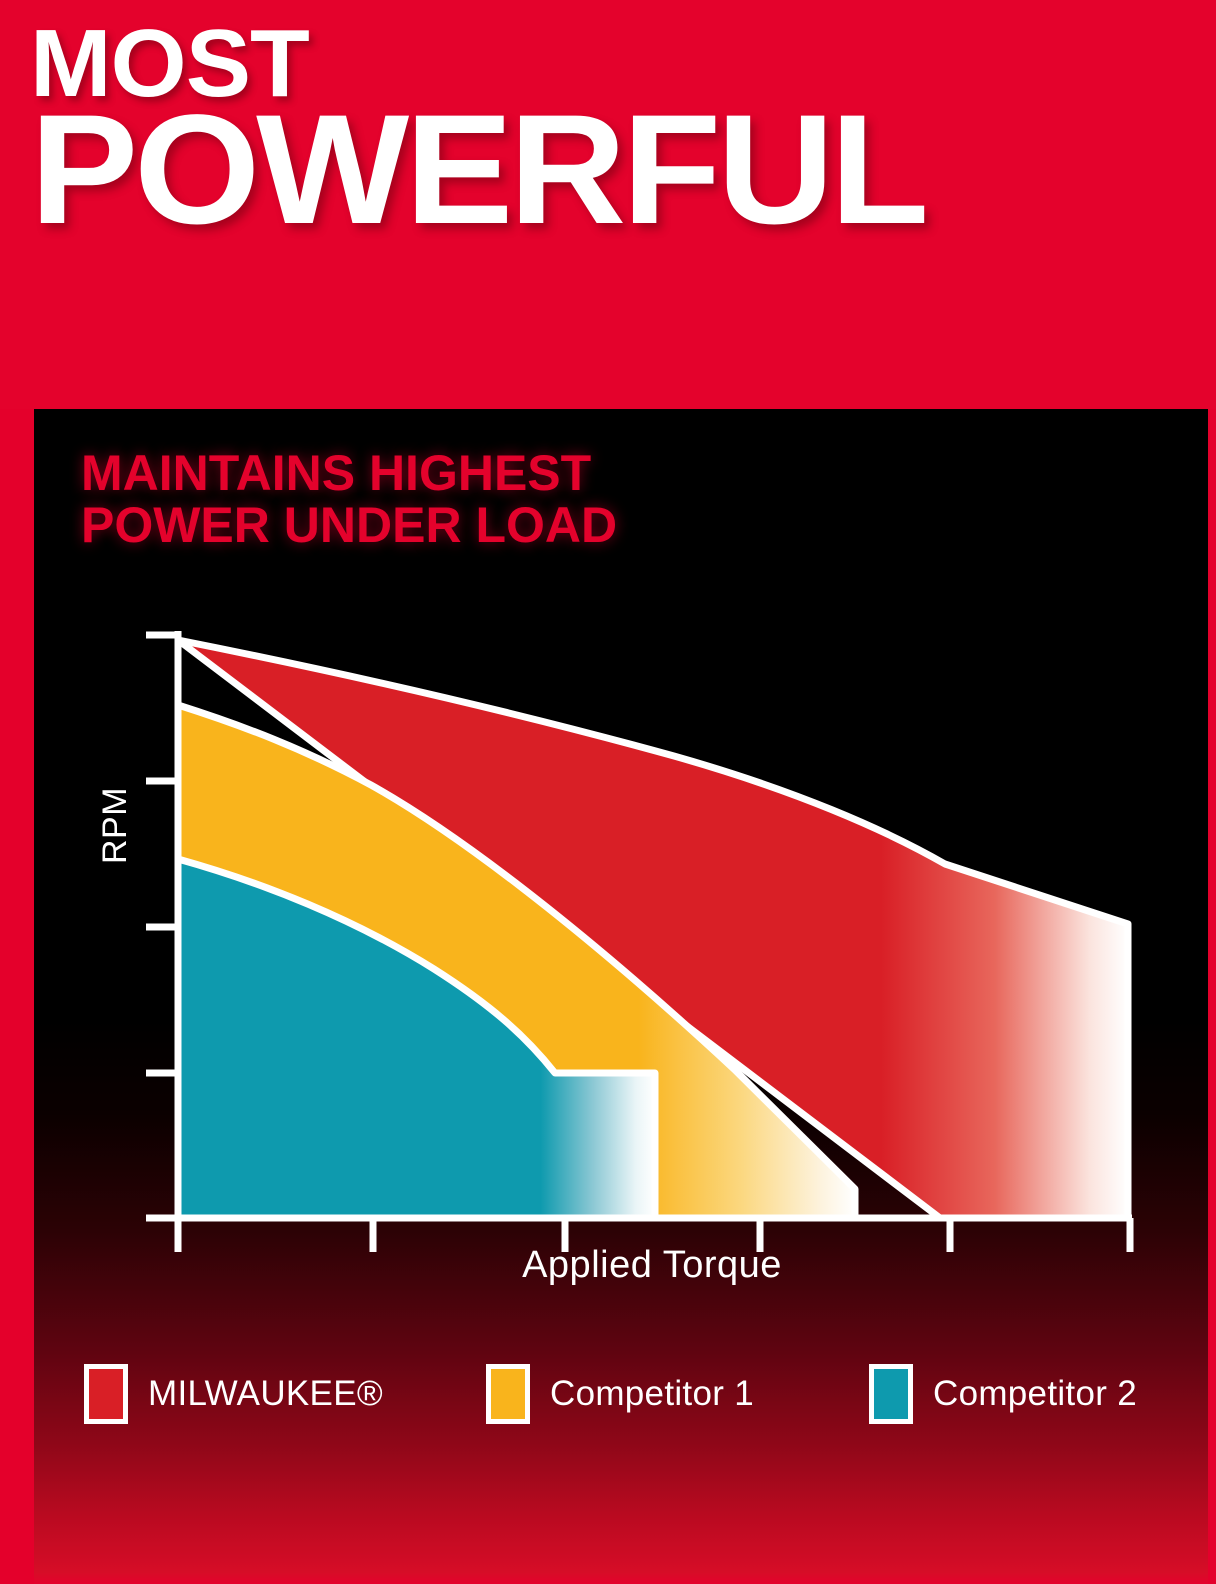  Describe the element at coordinates (479, 170) in the screenshot. I see `headline-line-2: POWERFUL` at that location.